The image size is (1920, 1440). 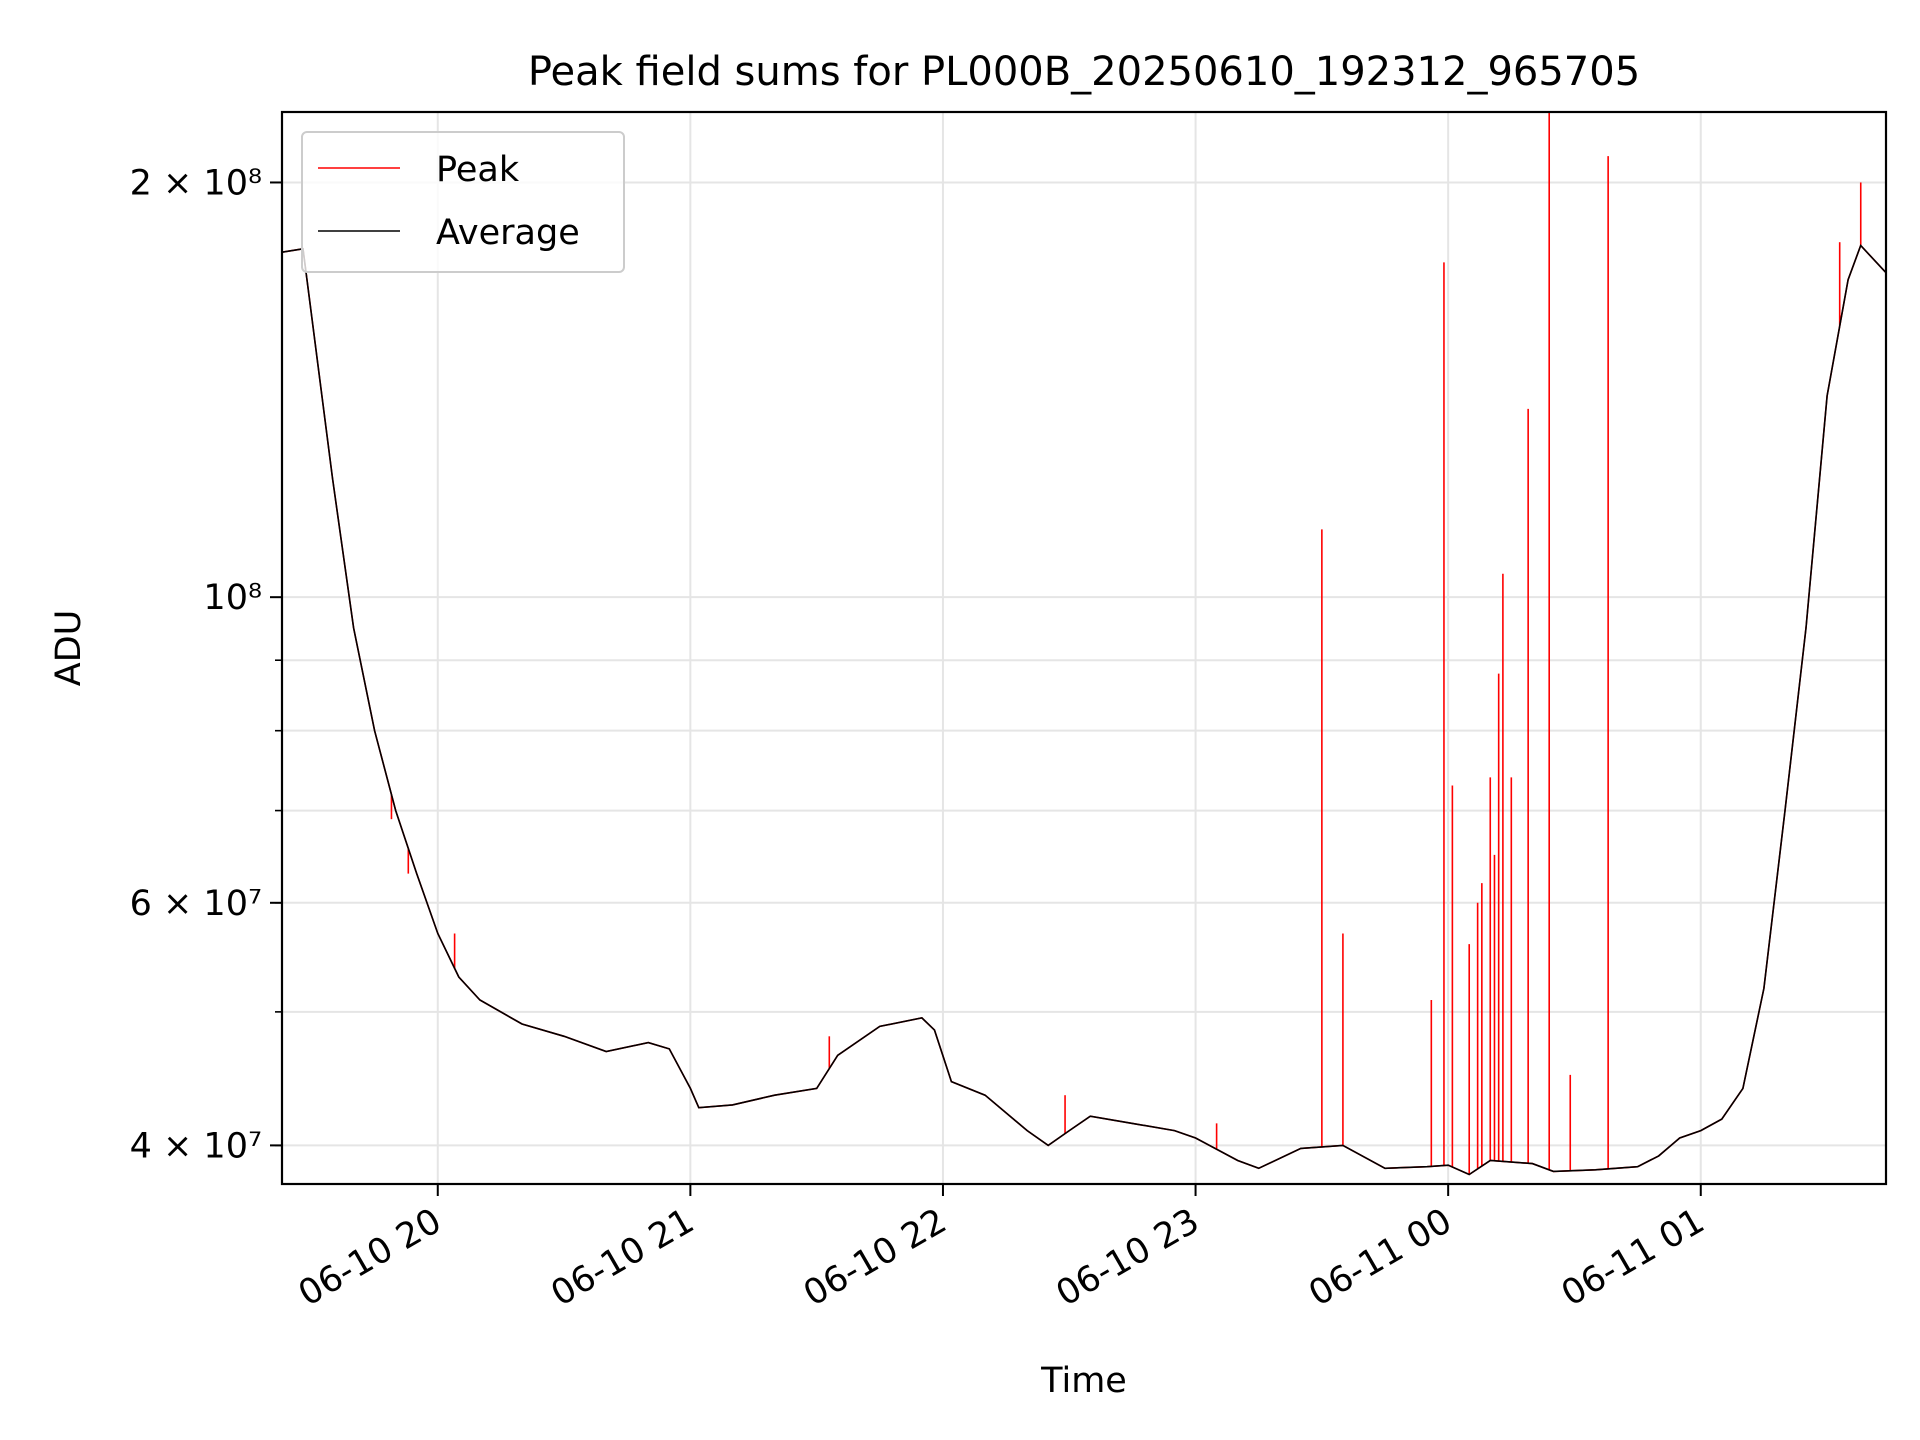 What do you see at coordinates (232, 598) in the screenshot?
I see `y-tick-label: 10⁸` at bounding box center [232, 598].